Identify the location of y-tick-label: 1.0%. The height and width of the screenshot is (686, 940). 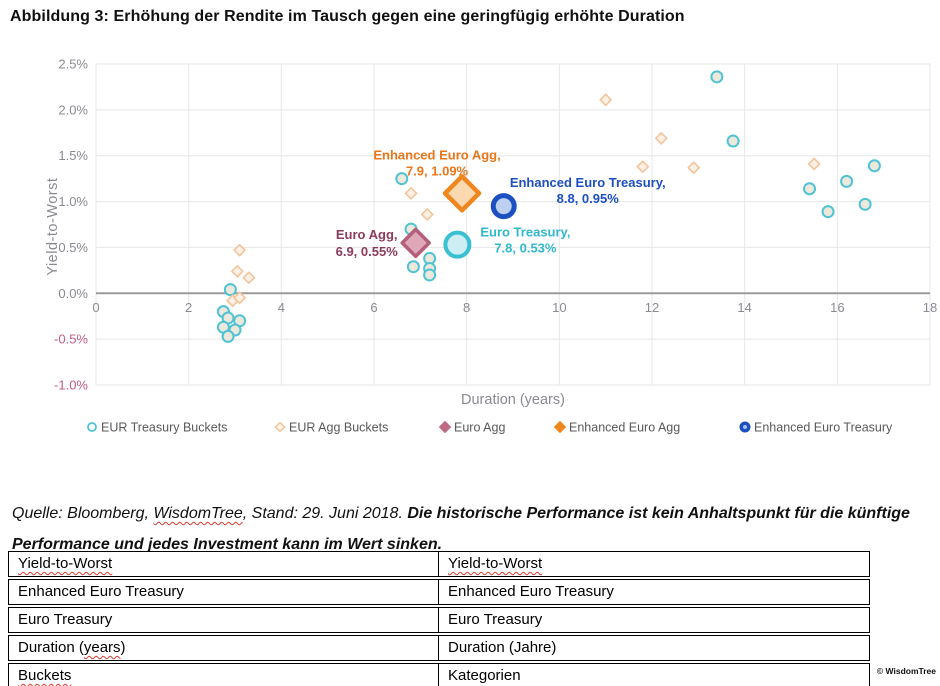
(73, 201).